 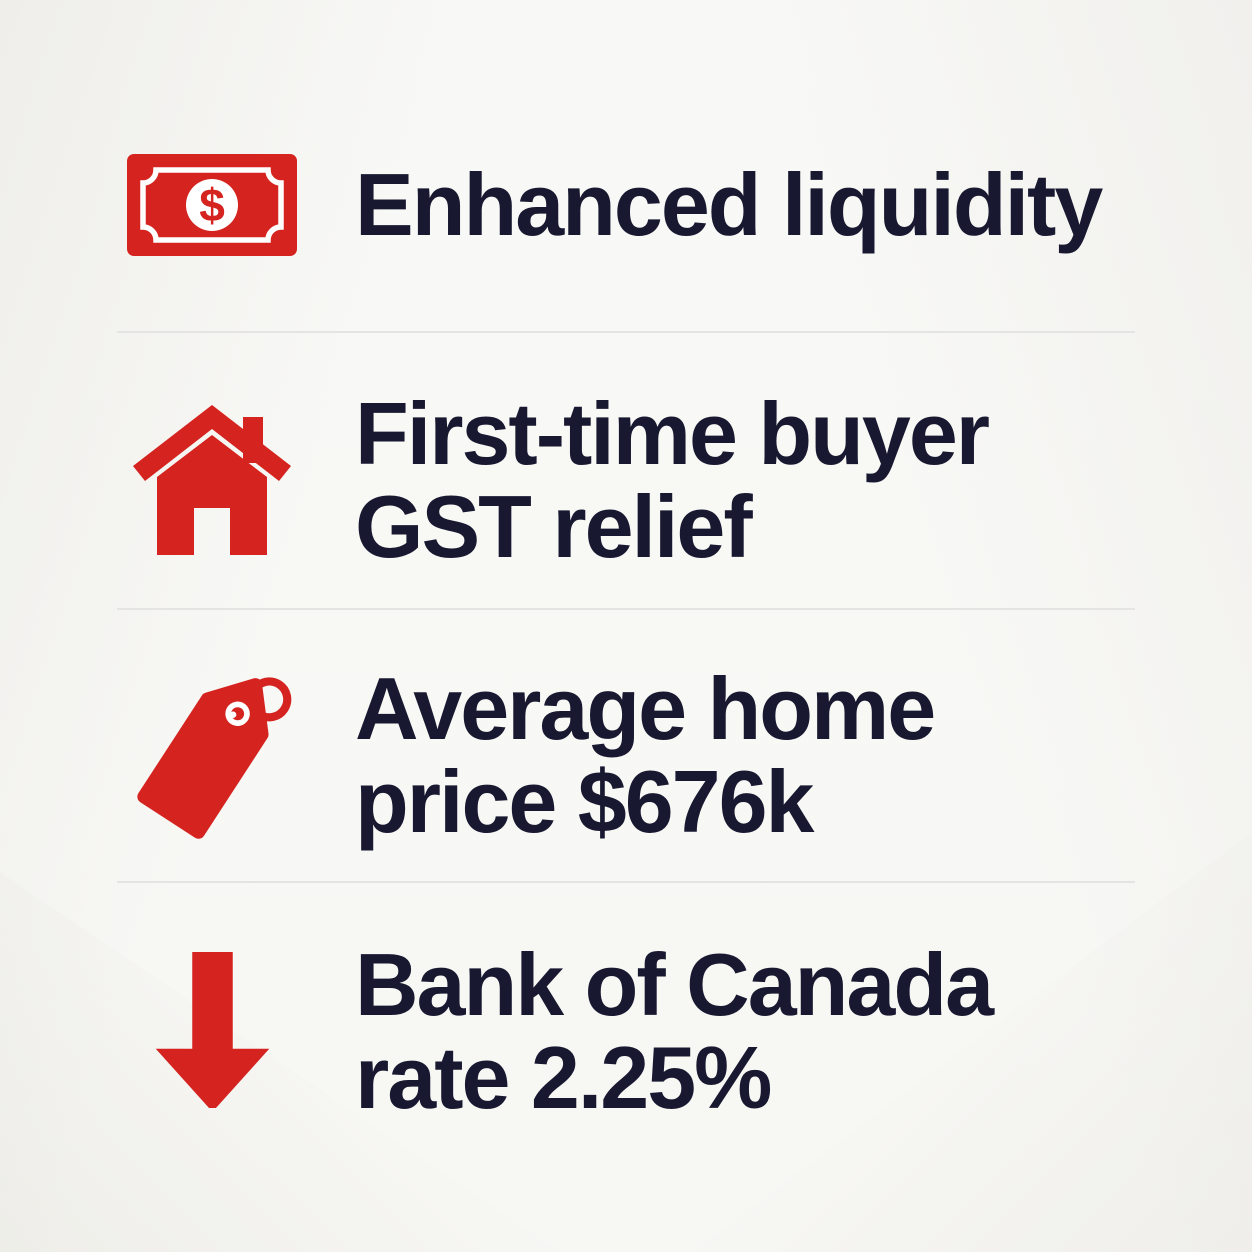 I want to click on down-arrow-icon, so click(x=212, y=1031).